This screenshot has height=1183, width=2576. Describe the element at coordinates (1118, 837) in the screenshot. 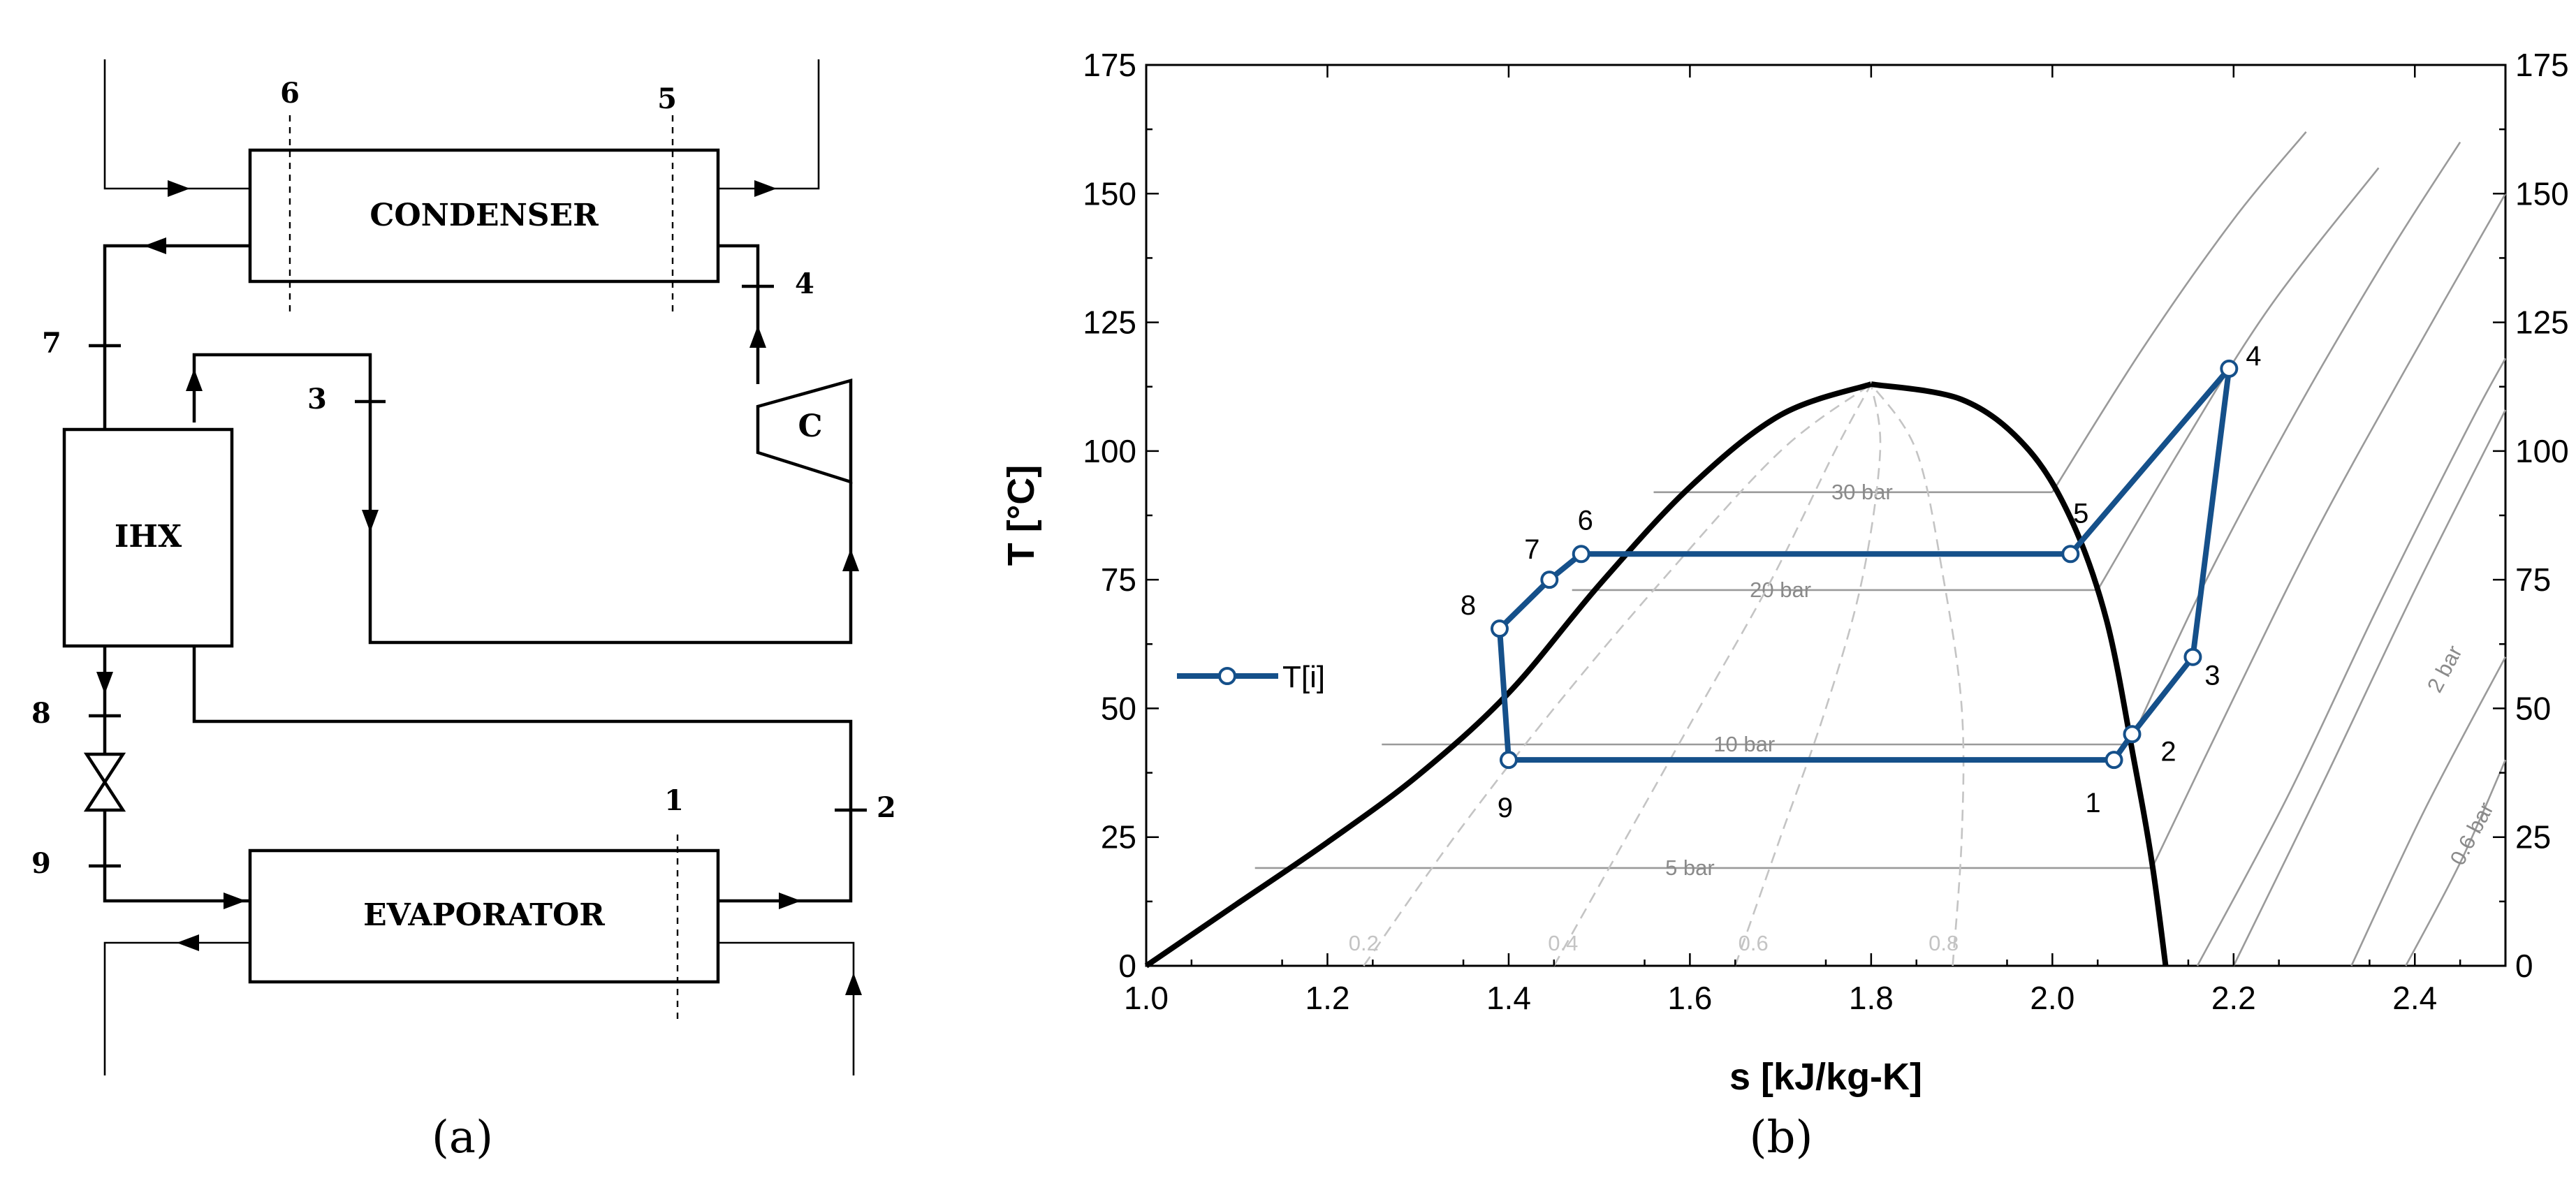

I see `y-tick-label: 25` at that location.